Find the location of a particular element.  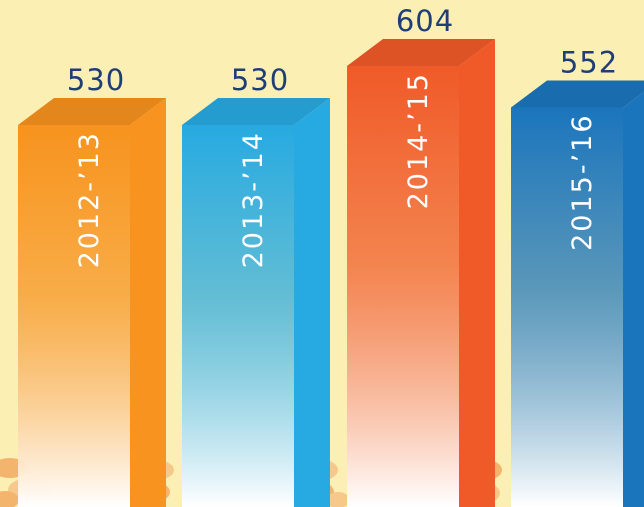

bar-value-label: 552 is located at coordinates (589, 62).